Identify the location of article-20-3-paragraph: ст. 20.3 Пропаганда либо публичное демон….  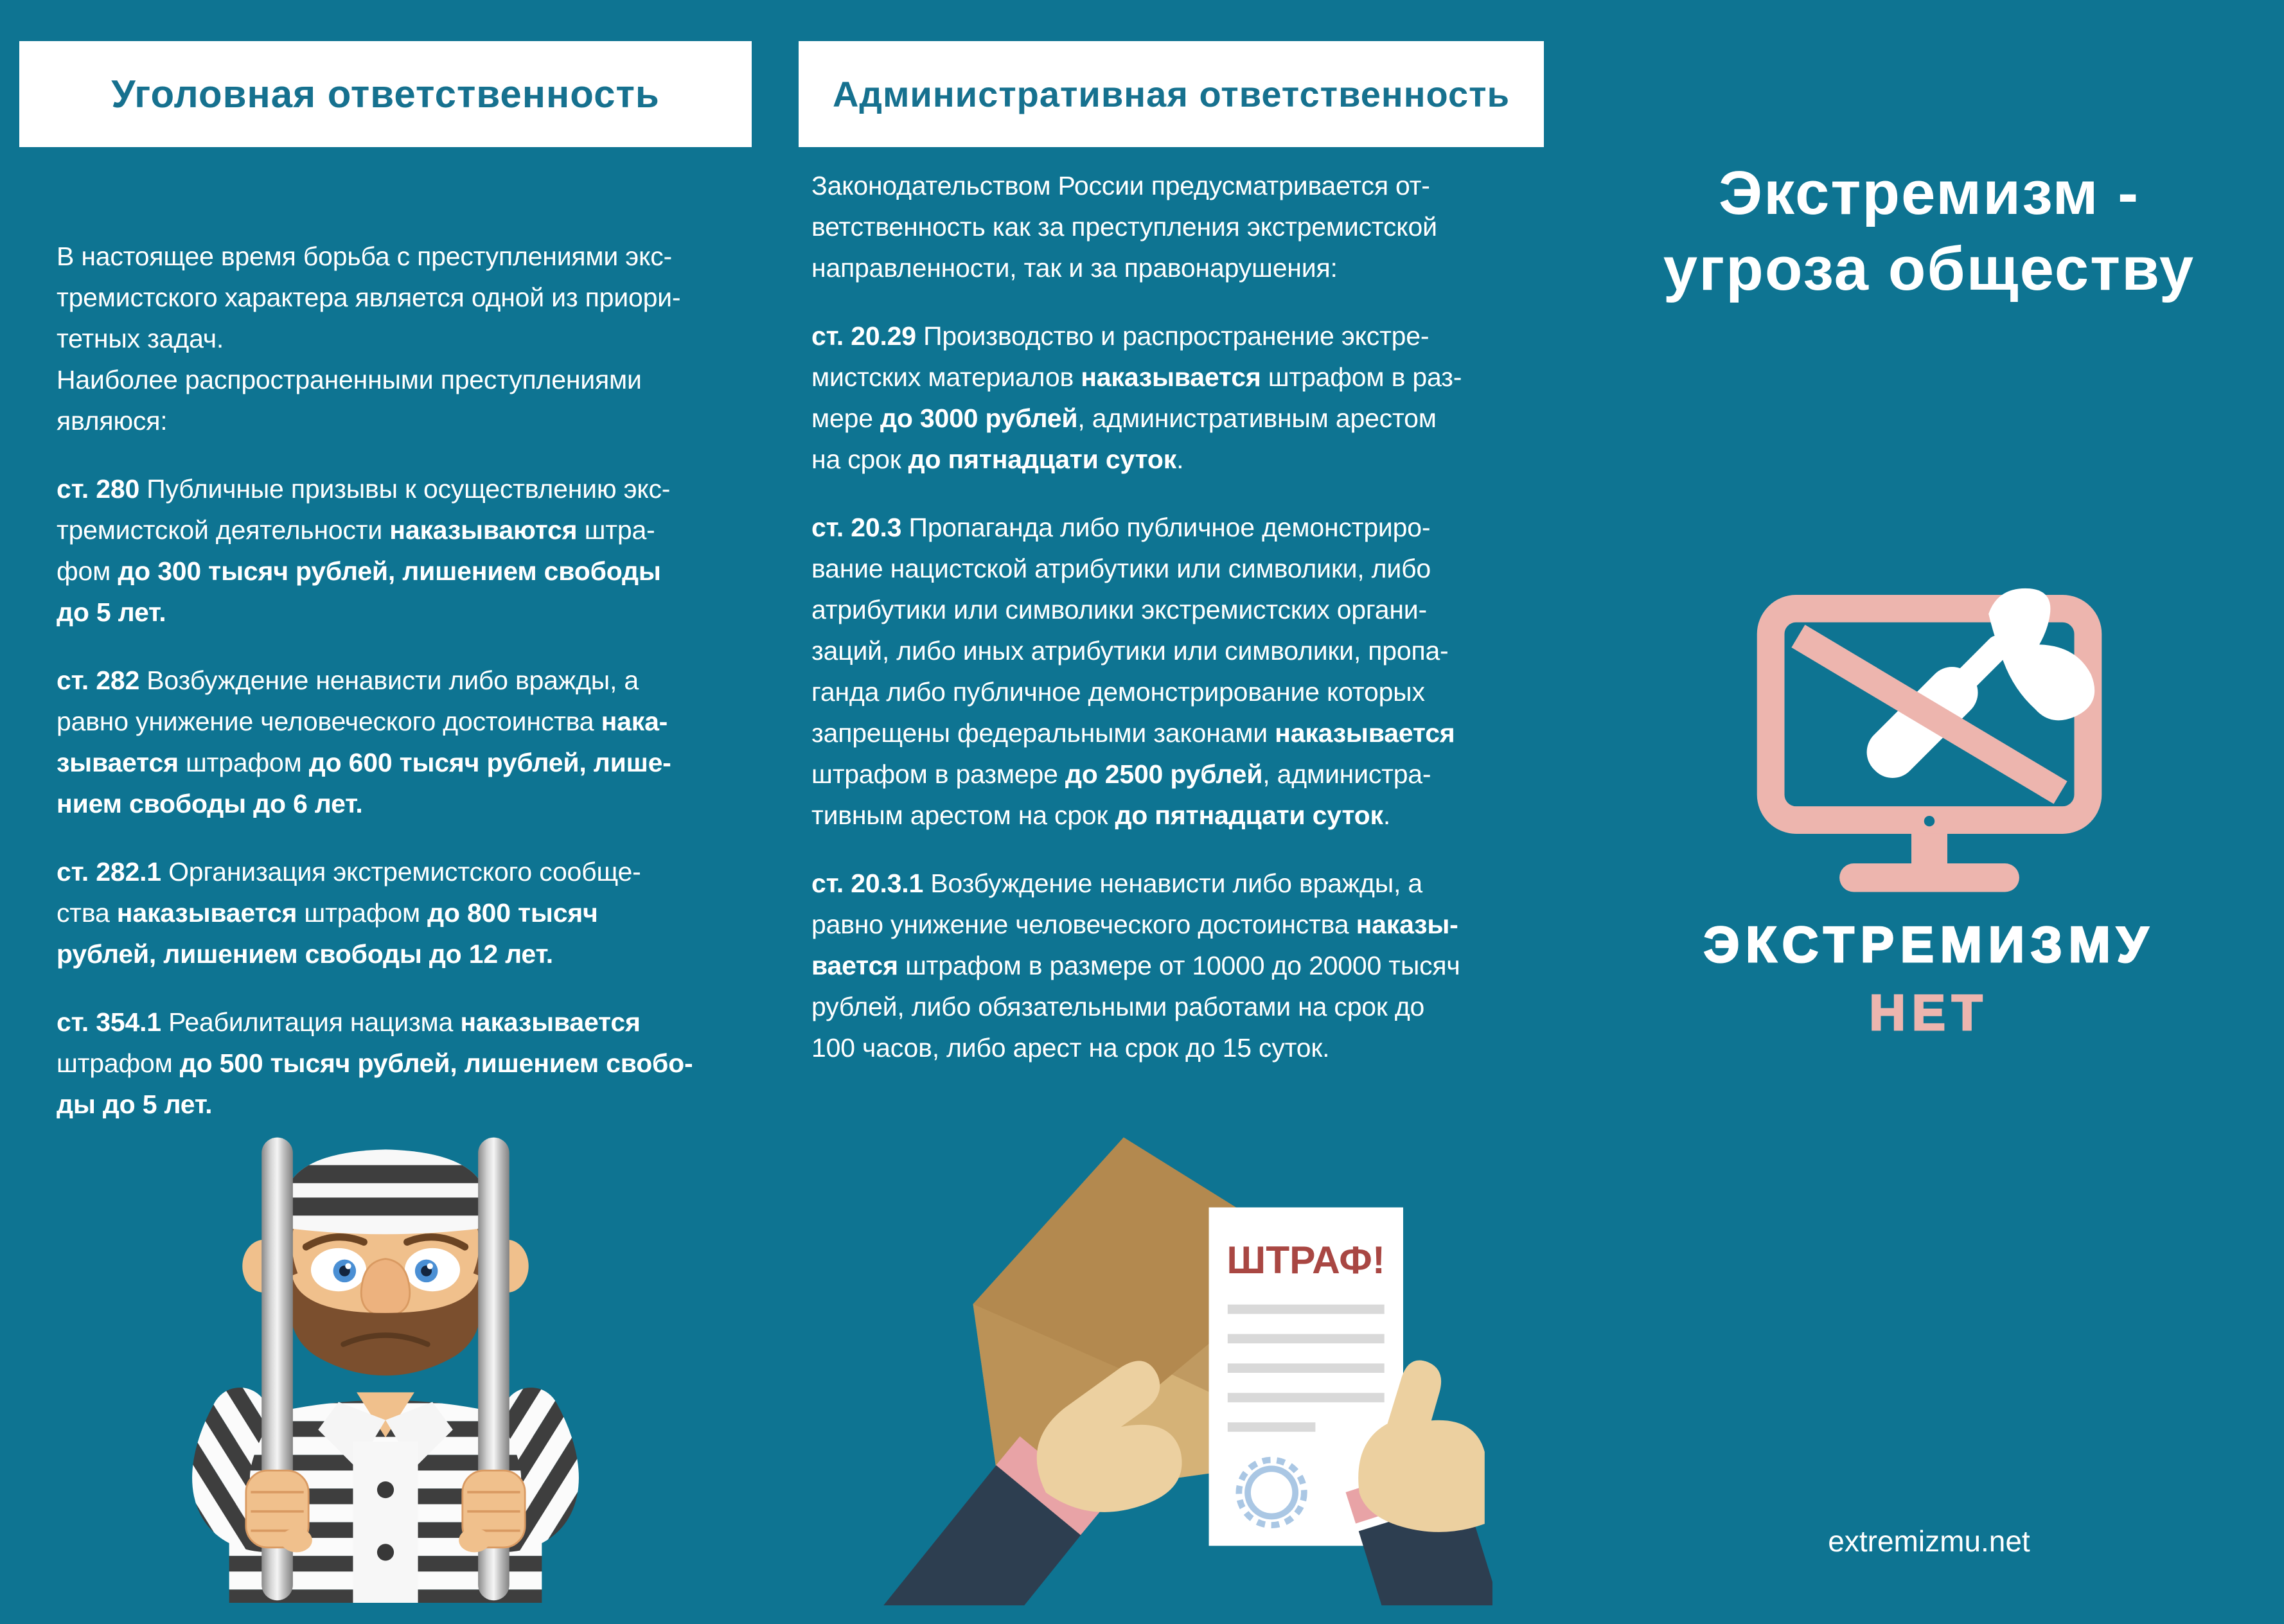
(1133, 671).